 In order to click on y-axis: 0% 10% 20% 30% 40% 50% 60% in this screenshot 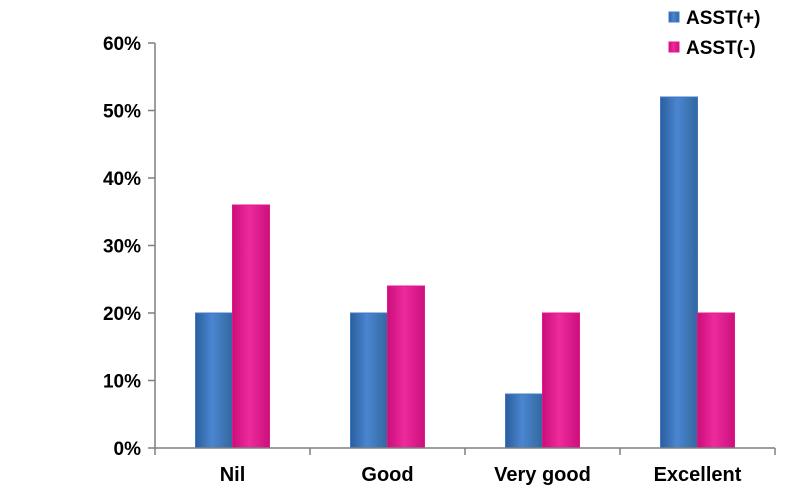, I will do `click(129, 247)`.